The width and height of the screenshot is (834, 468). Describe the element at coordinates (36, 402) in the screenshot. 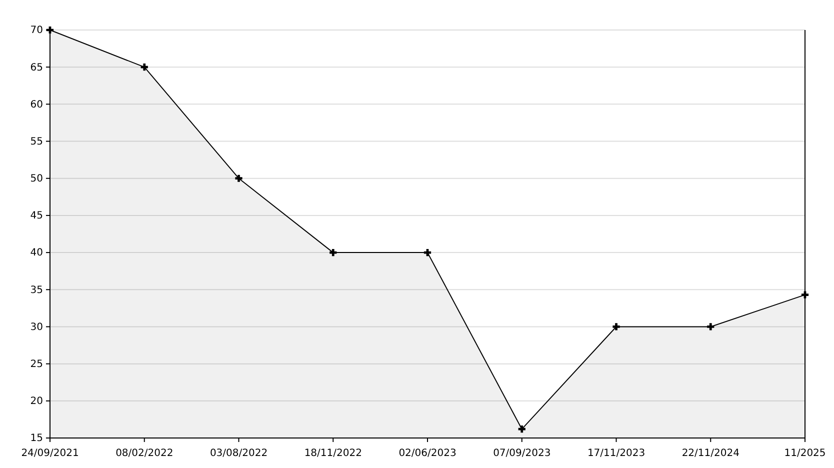

I see `y-tick-label: 20` at that location.